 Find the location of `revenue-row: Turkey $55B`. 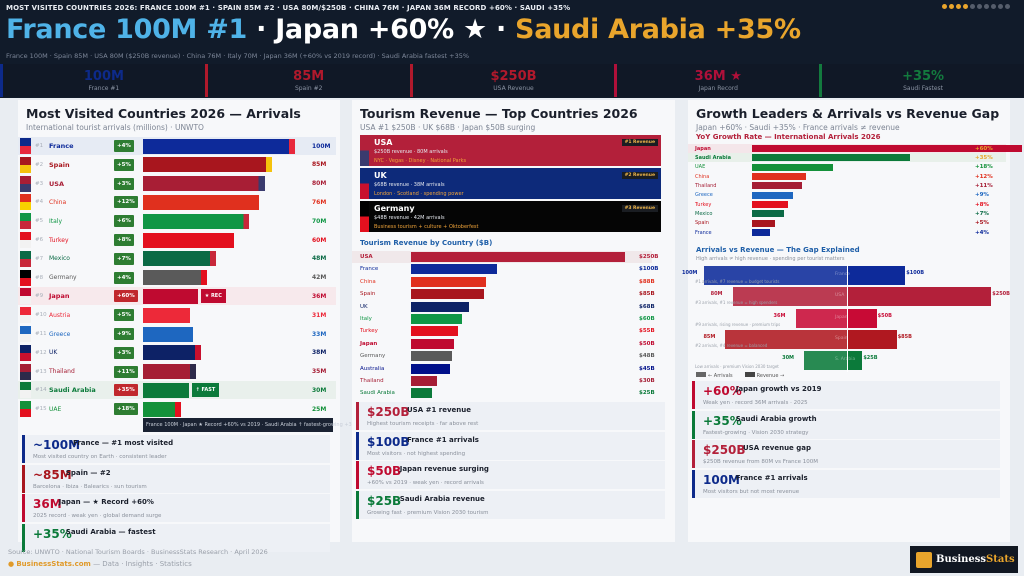

revenue-row: Turkey $55B is located at coordinates (503, 331).